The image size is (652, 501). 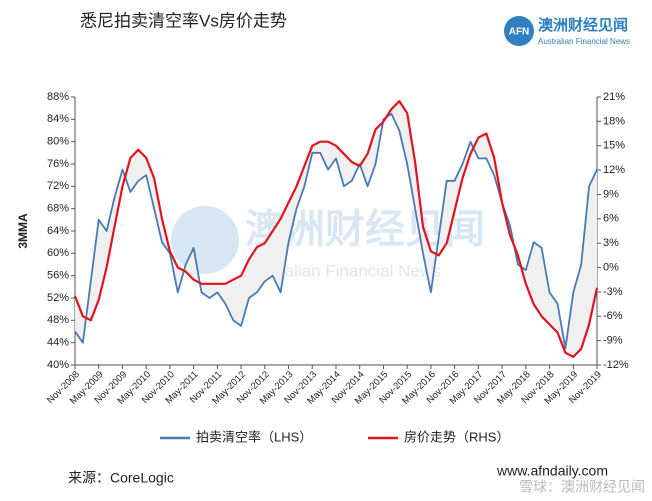 What do you see at coordinates (456, 436) in the screenshot?
I see `legend-label: 房价走势（RHS）` at bounding box center [456, 436].